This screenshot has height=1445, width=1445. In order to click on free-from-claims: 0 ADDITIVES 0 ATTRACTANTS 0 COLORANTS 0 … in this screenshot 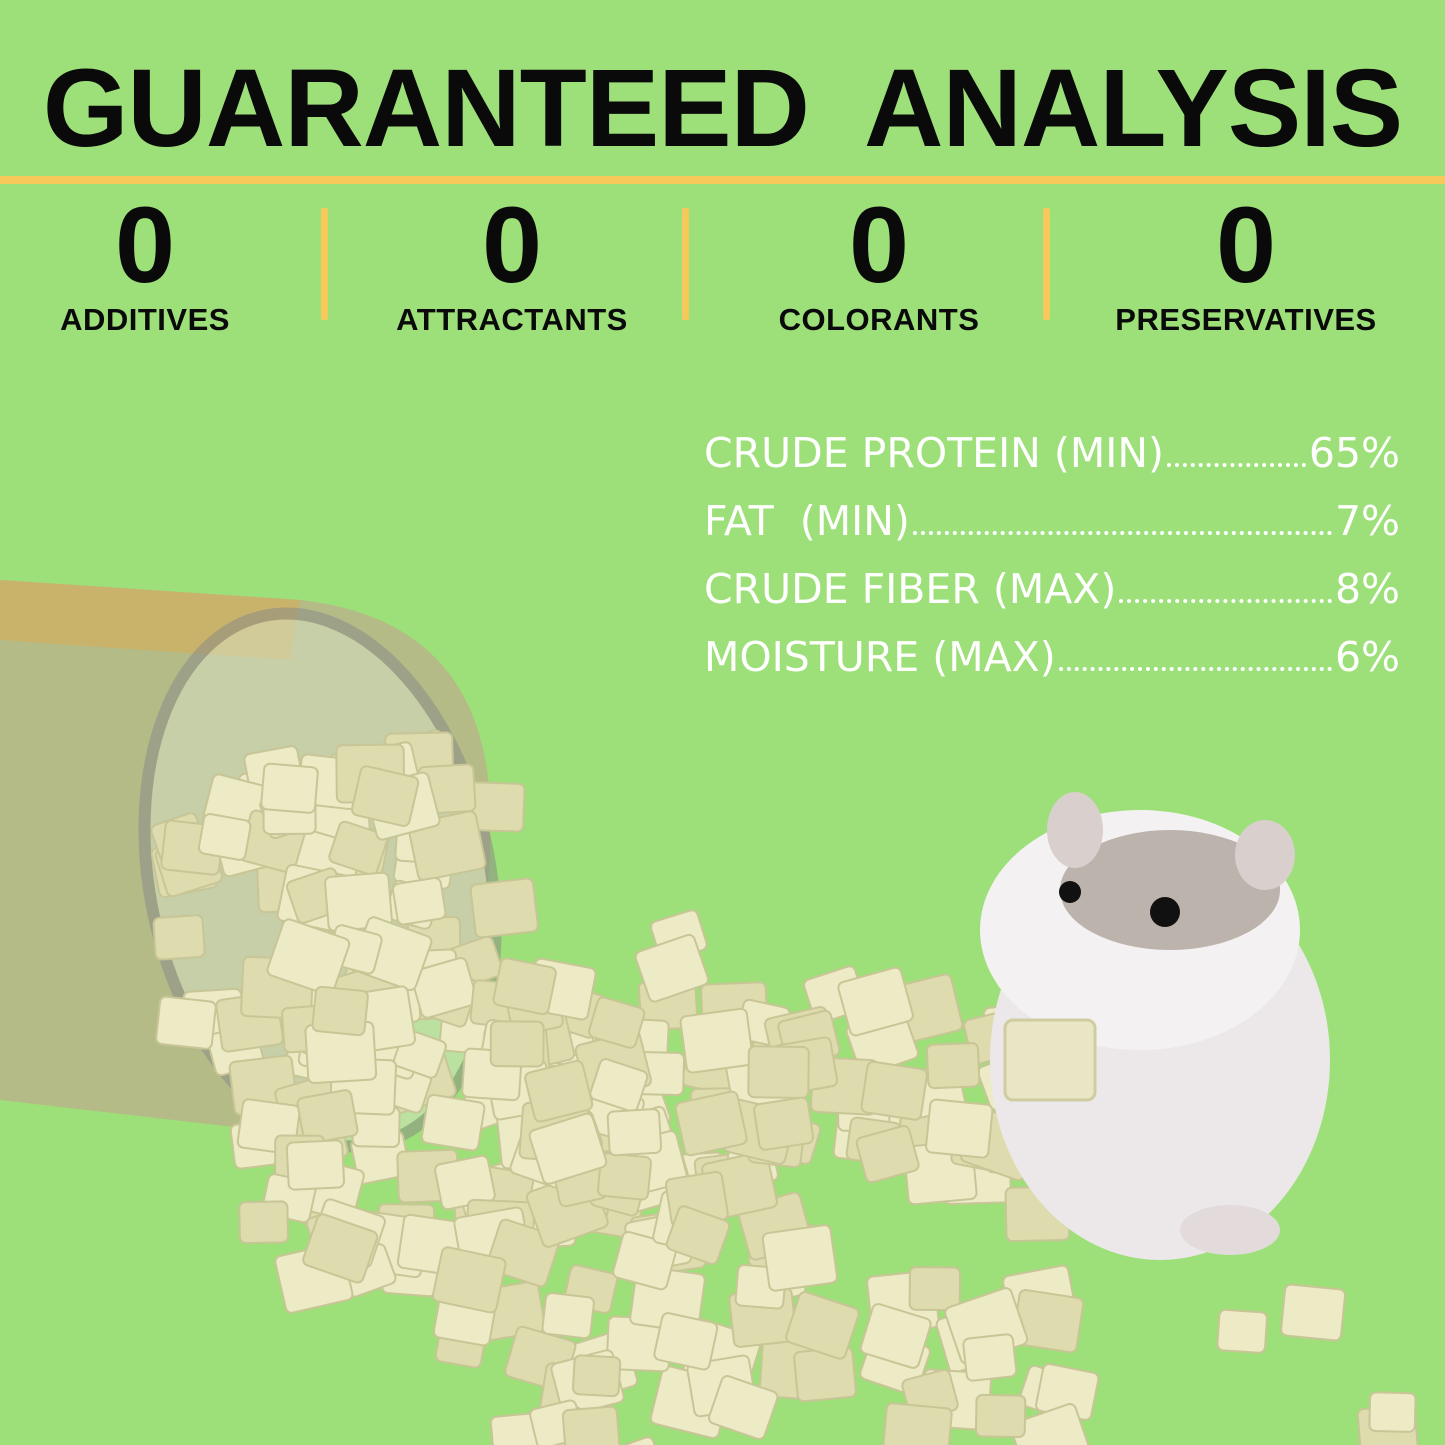, I will do `click(722, 265)`.